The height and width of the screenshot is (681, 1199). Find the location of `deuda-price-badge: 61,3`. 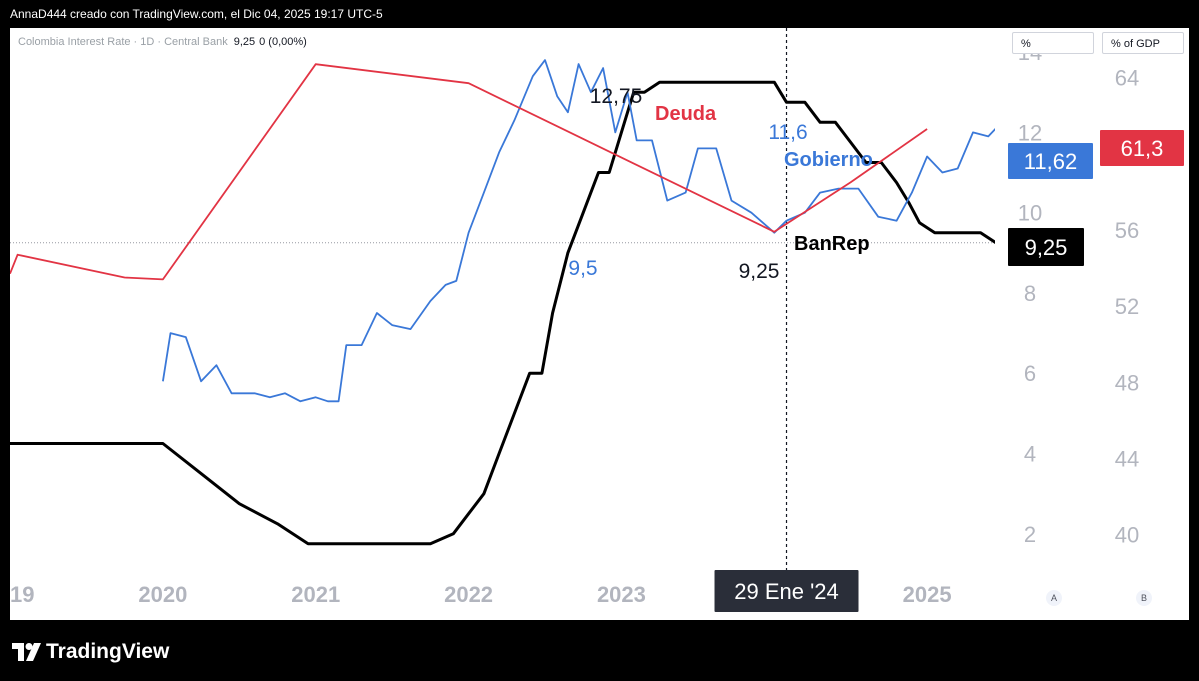

deuda-price-badge: 61,3 is located at coordinates (1142, 148).